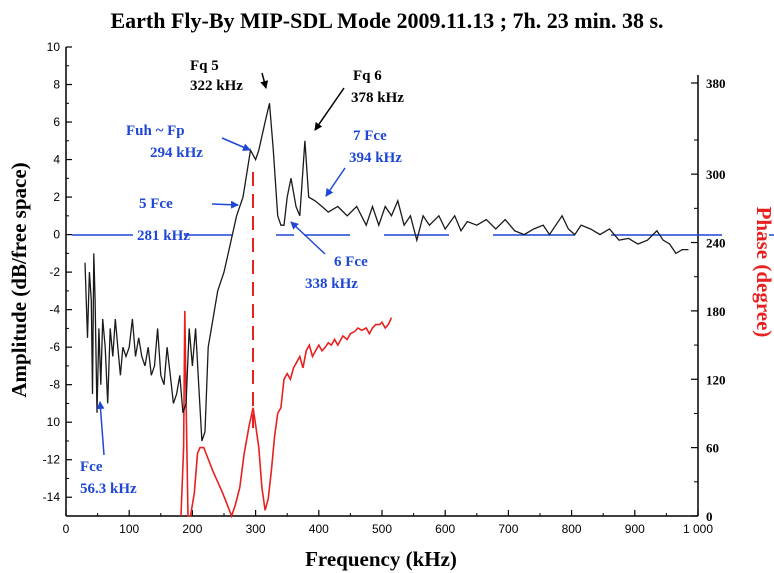 The height and width of the screenshot is (573, 774). Describe the element at coordinates (635, 529) in the screenshot. I see `x-tick-label: 900` at that location.